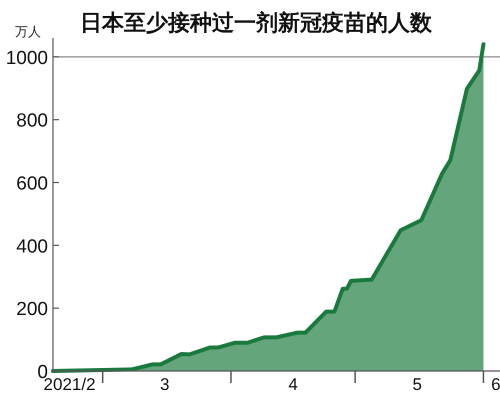  I want to click on x-tick-label: 5, so click(417, 384).